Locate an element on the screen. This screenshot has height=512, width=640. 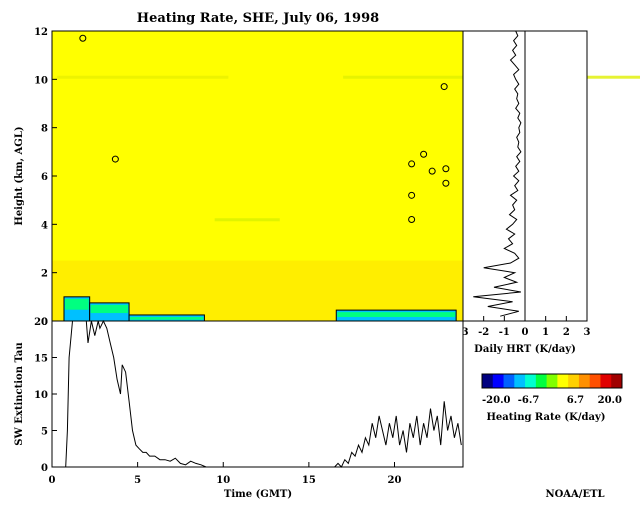
heatmap-y-tick-label: 8 is located at coordinates (44, 129).